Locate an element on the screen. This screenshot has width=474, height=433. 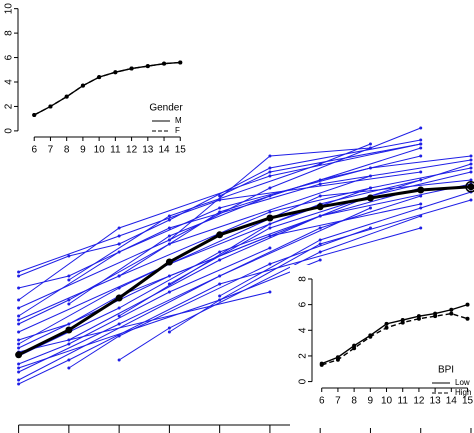
x-tick-label: 9 is located at coordinates (83, 150).